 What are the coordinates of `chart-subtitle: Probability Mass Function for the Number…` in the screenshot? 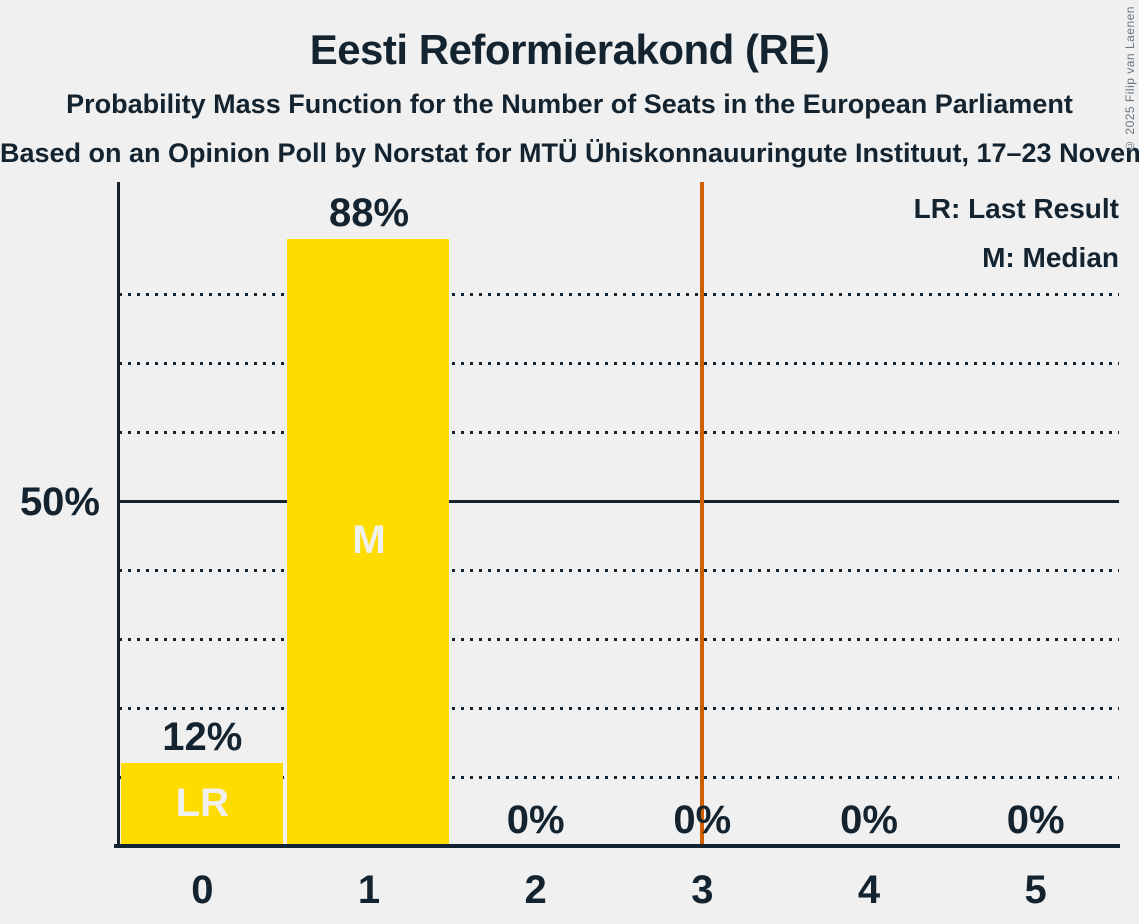 It's located at (569, 104).